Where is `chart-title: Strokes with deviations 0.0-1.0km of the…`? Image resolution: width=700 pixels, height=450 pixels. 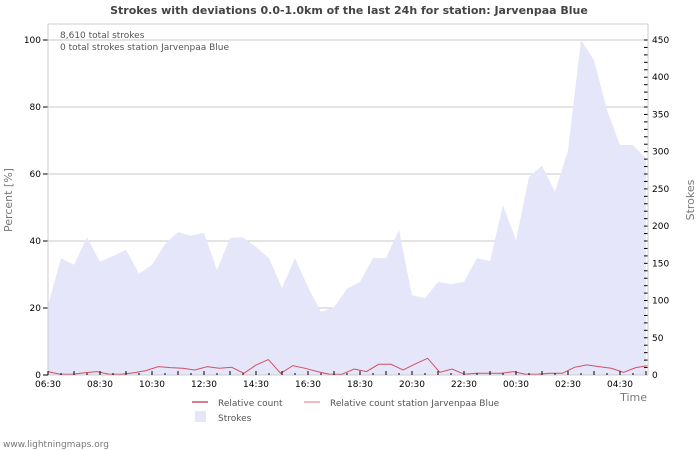
chart-title: Strokes with deviations 0.0-1.0km of the… is located at coordinates (349, 10).